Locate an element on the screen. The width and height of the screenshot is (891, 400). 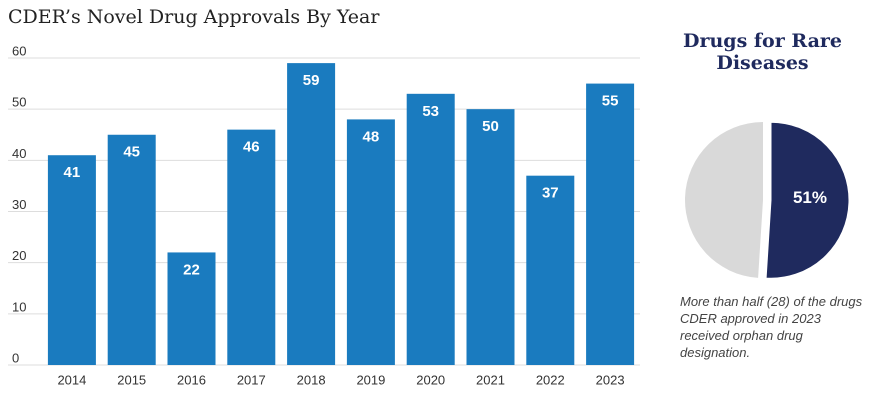
bar-value-label: 45 is located at coordinates (131, 152).